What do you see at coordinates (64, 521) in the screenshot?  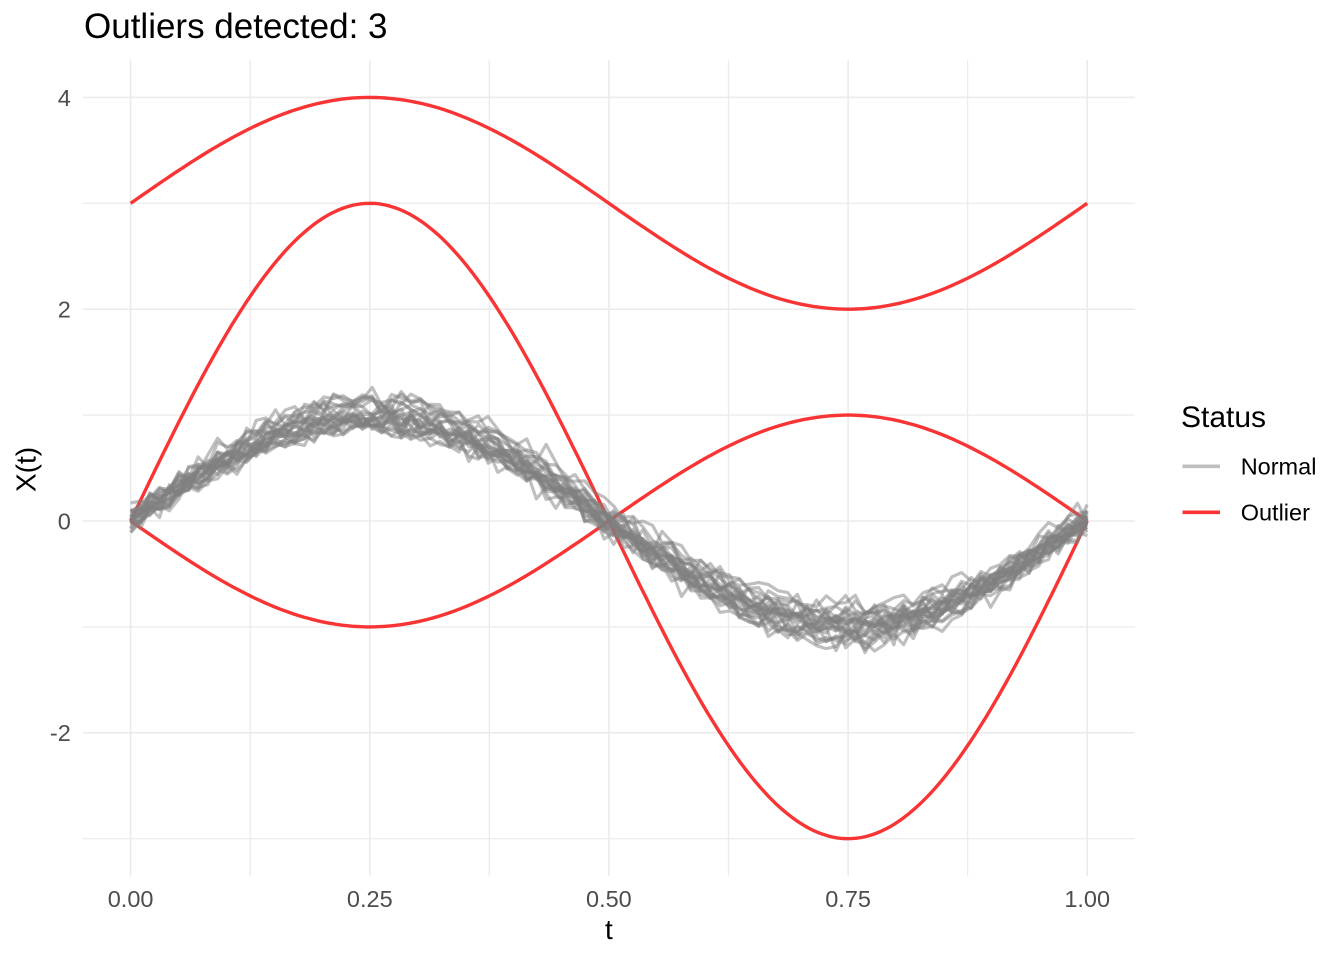 I see `svg-text: 0` at bounding box center [64, 521].